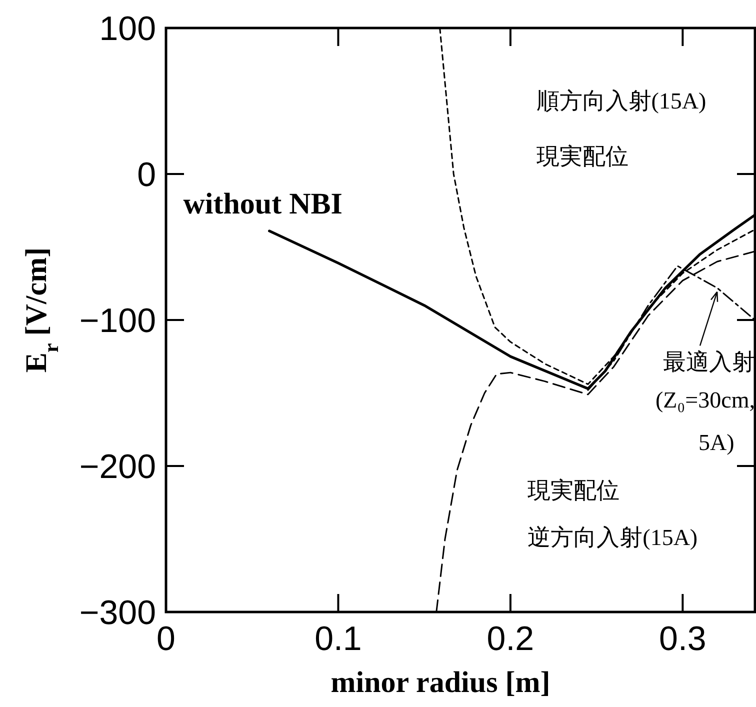  Describe the element at coordinates (117, 613) in the screenshot. I see `y-tick-label: −300` at that location.